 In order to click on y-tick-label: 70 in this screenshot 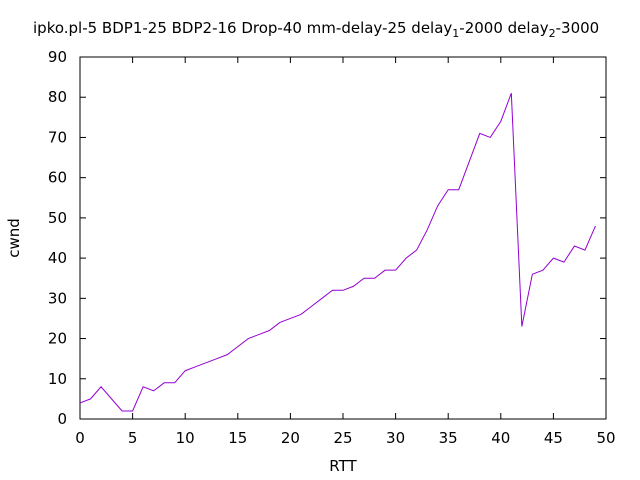, I will do `click(57, 137)`.